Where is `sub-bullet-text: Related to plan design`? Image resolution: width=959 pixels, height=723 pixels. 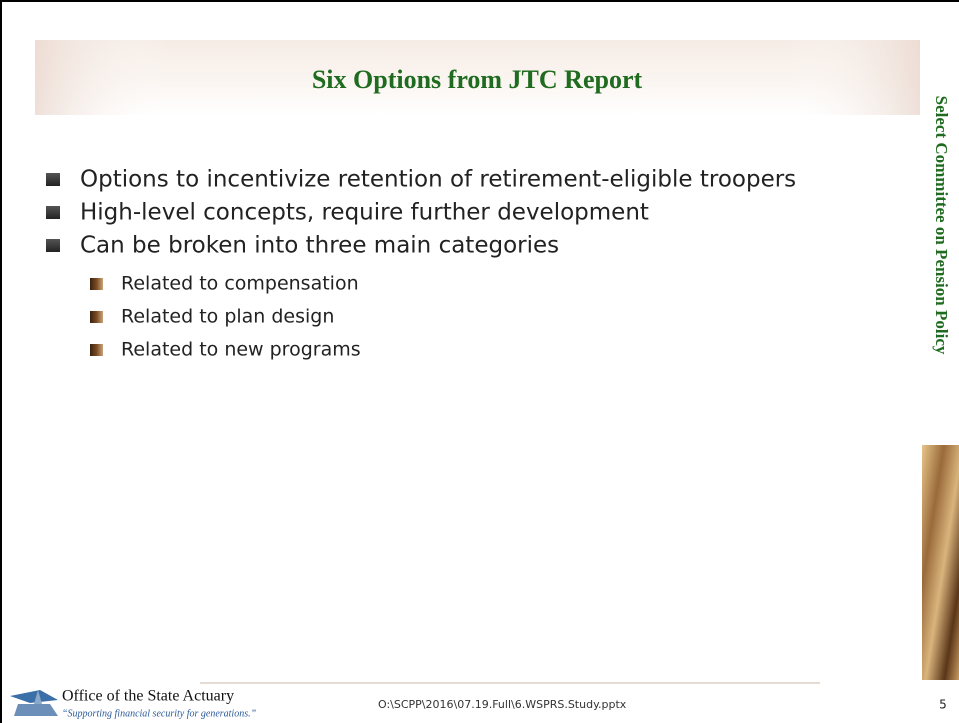
sub-bullet-text: Related to plan design is located at coordinates (227, 317).